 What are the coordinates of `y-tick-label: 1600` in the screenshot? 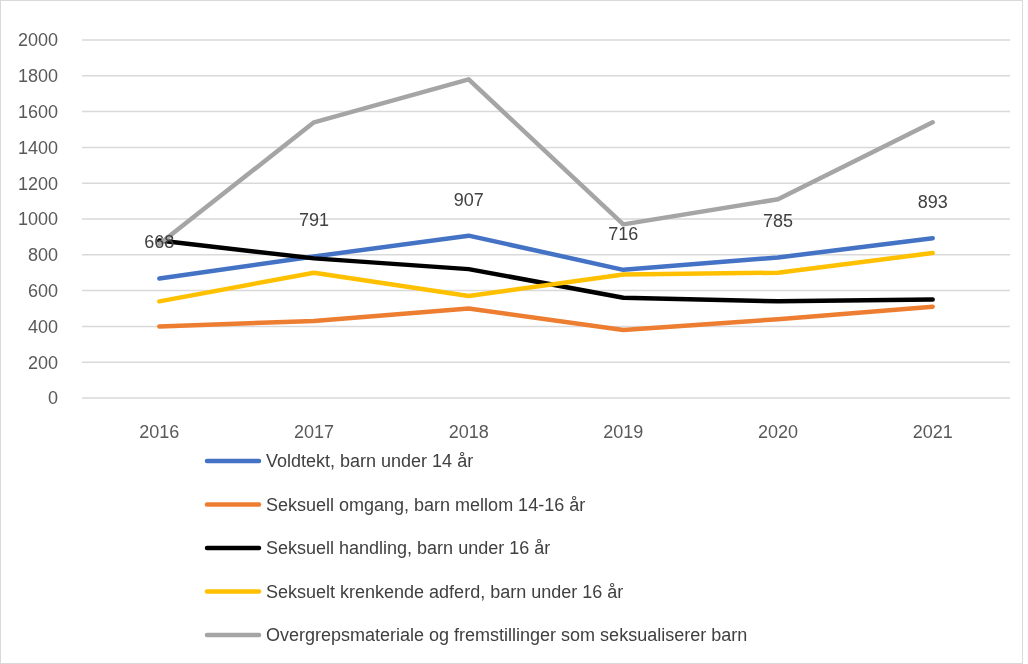 It's located at (37, 111).